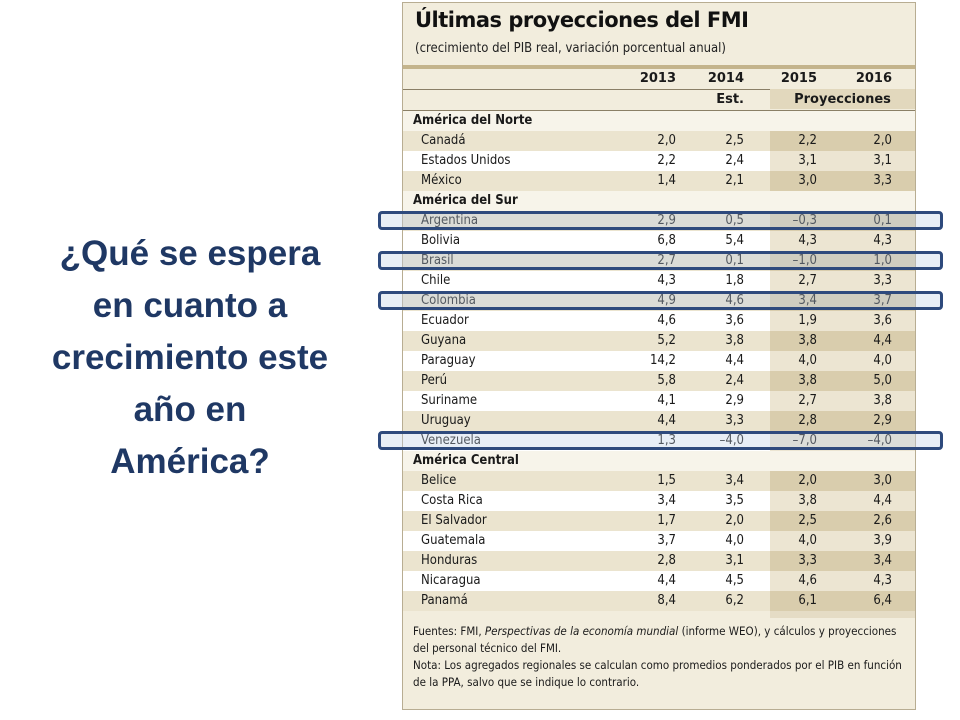 The image size is (960, 720). I want to click on growth-value-2015: –1,0, so click(804, 260).